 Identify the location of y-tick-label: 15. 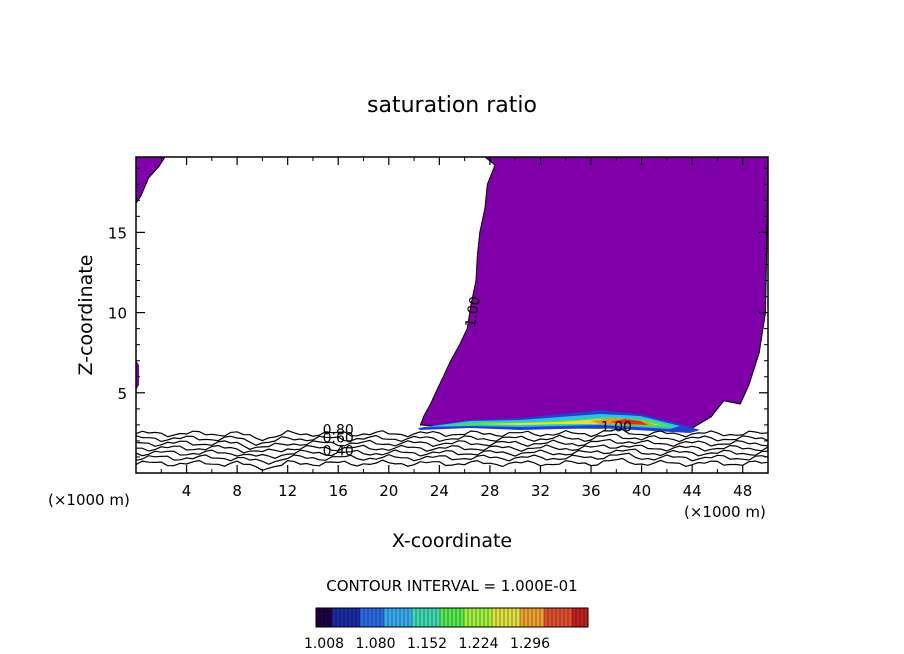
(117, 233).